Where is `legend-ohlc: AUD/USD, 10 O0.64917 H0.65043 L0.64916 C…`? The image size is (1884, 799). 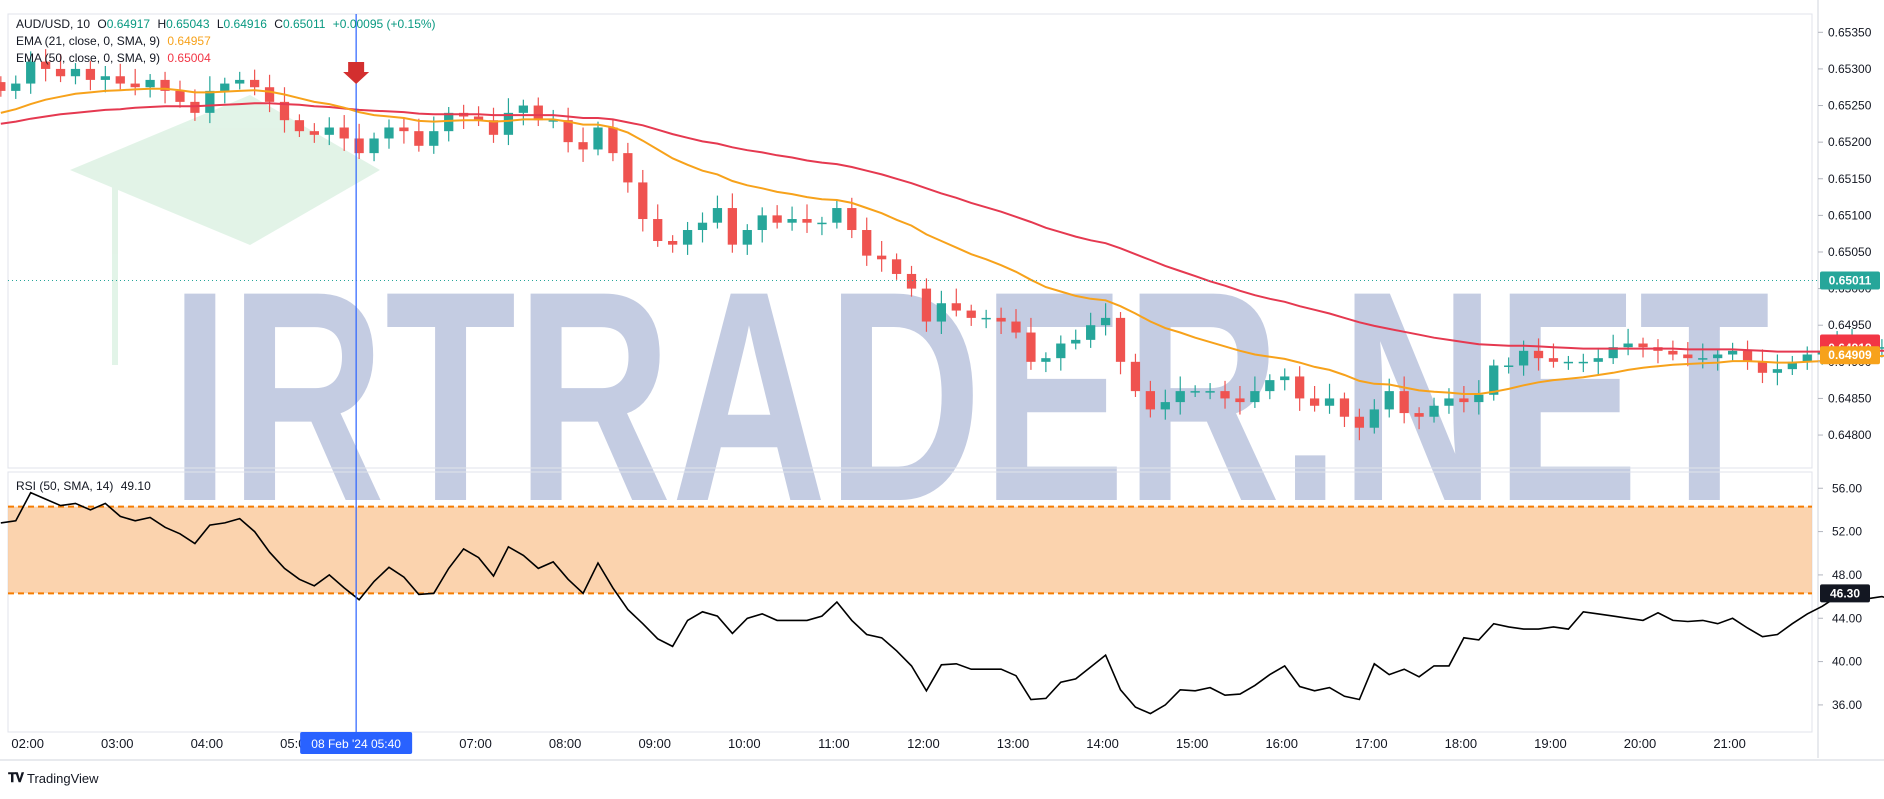
legend-ohlc: AUD/USD, 10 O0.64917 H0.65043 L0.64916 C… is located at coordinates (228, 24).